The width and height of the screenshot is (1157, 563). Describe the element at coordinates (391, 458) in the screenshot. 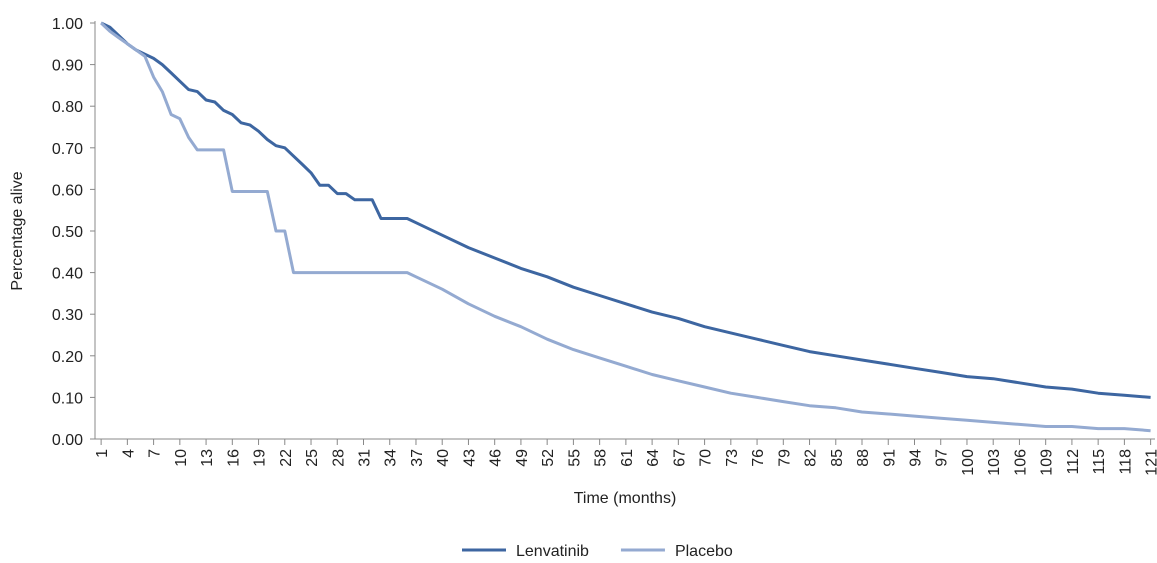

I see `x-tick-label: 34` at that location.